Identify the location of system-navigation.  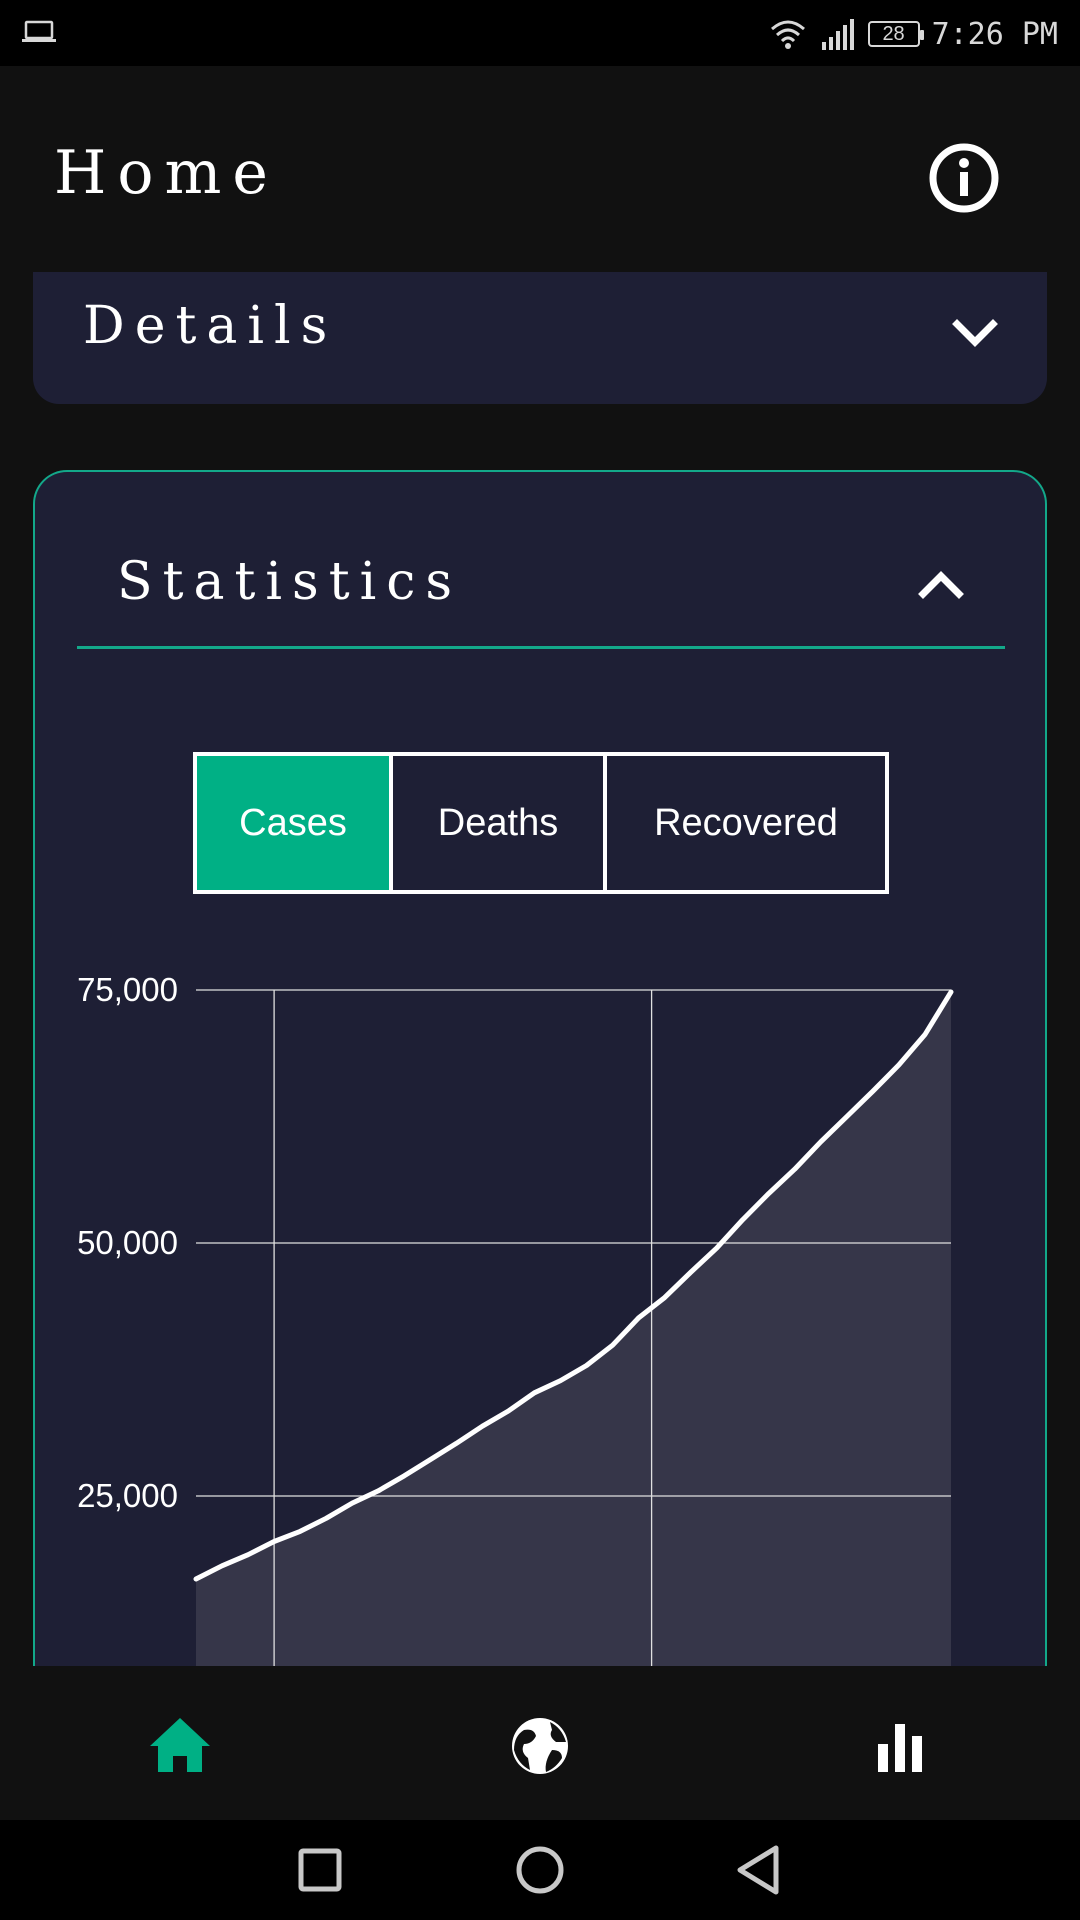
(540, 1870).